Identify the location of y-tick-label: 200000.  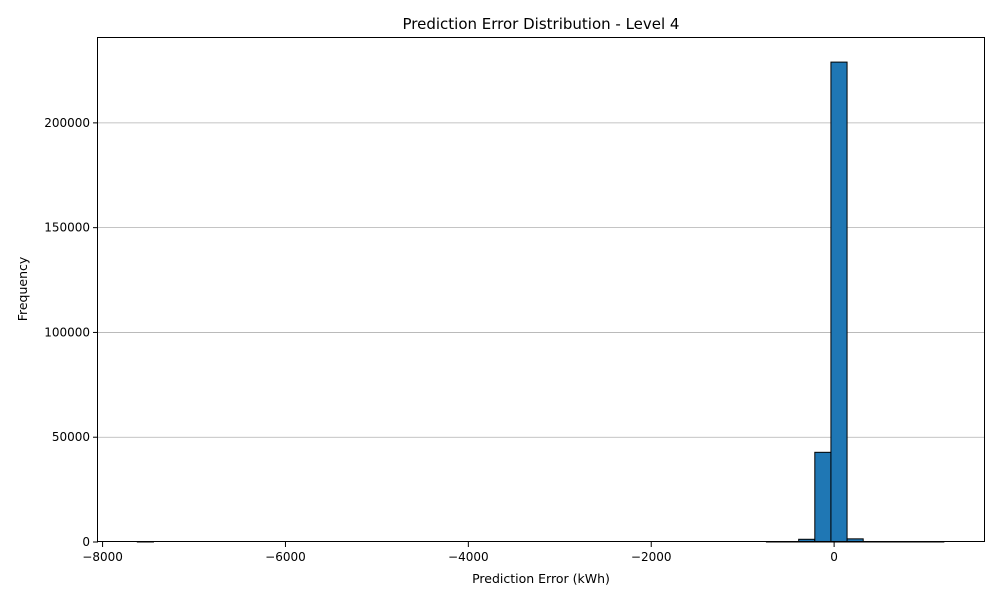
(67, 123).